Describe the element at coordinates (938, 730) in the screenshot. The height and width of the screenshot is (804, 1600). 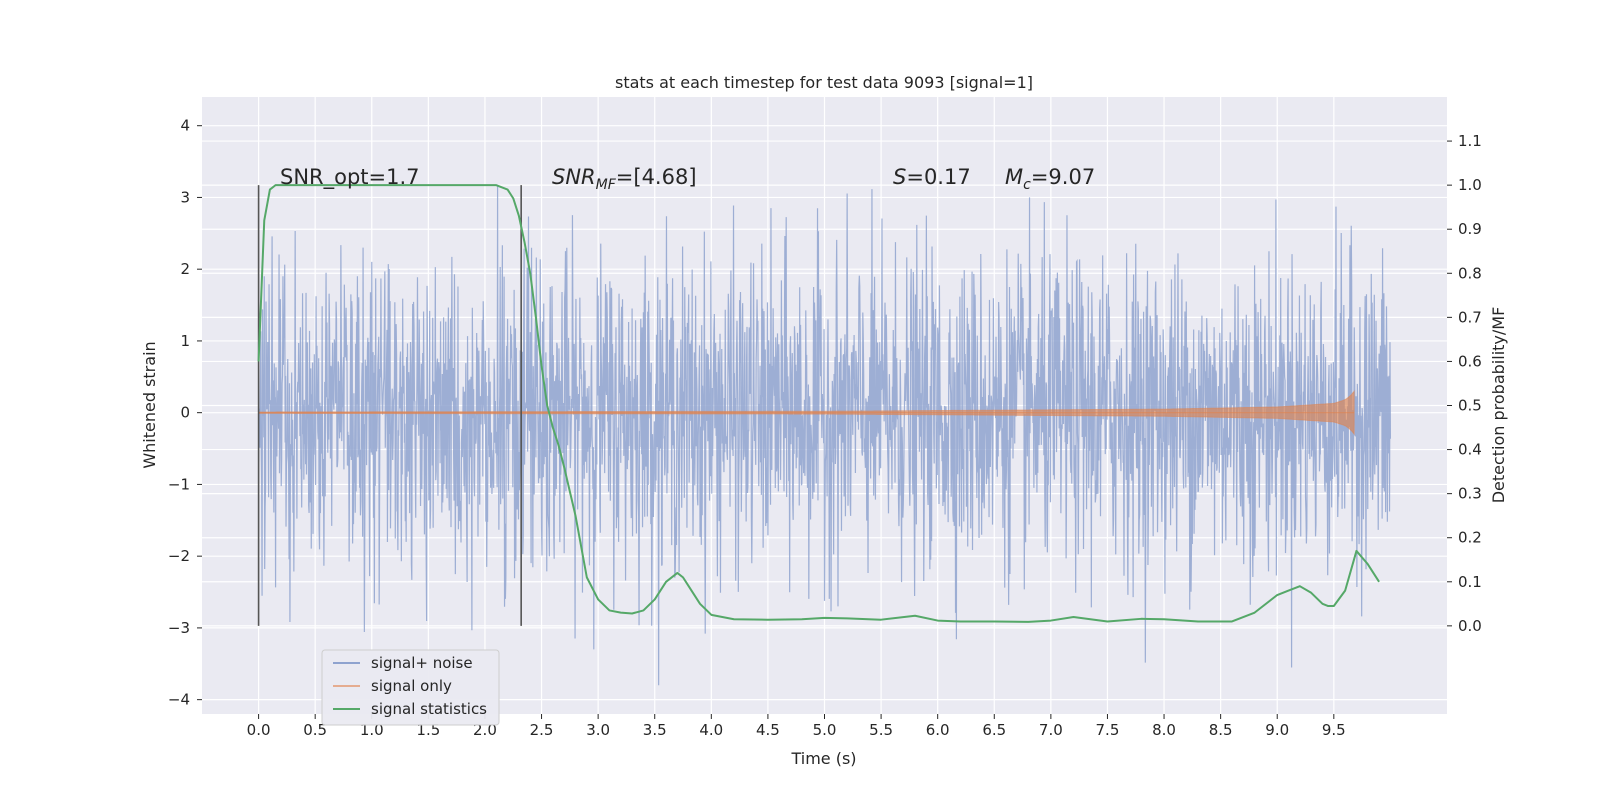
I see `x-tick-label: 6.0` at that location.